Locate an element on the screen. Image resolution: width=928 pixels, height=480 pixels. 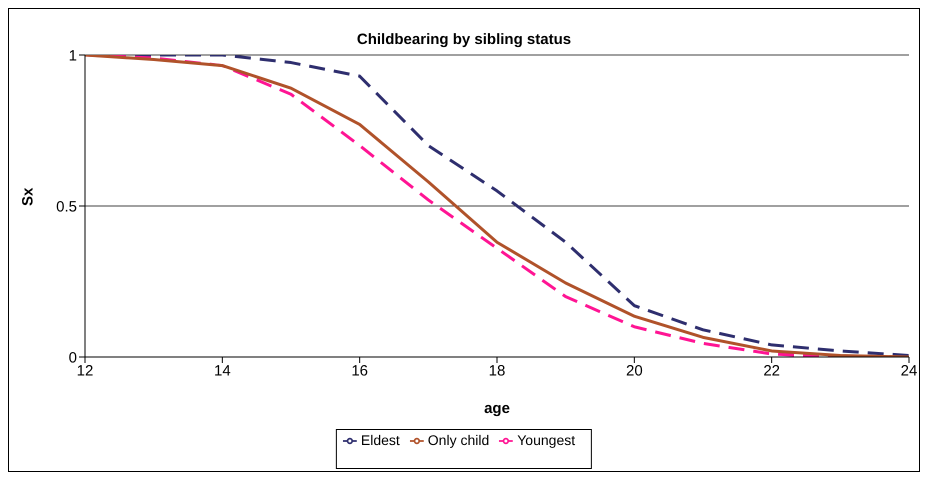
x-tick-label: 18 is located at coordinates (497, 371).